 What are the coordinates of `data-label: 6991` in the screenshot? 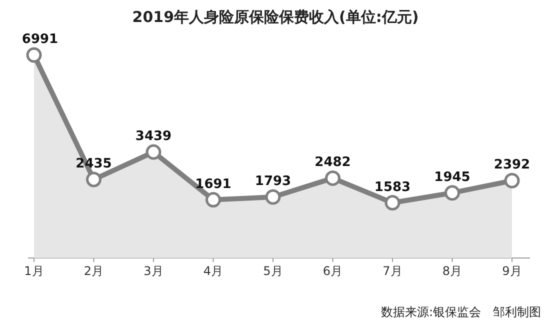 It's located at (40, 39).